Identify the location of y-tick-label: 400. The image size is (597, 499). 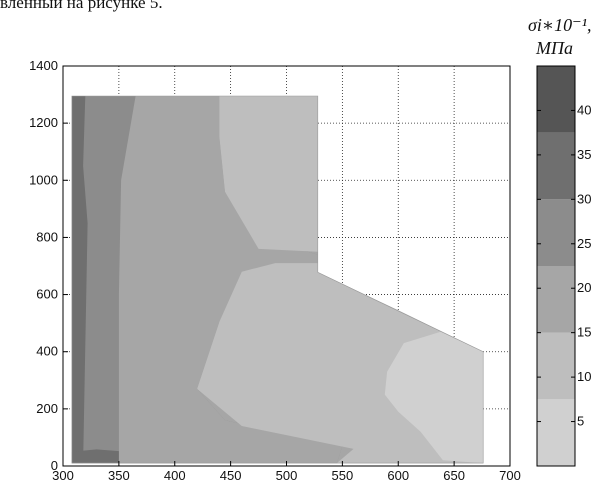
(47, 351).